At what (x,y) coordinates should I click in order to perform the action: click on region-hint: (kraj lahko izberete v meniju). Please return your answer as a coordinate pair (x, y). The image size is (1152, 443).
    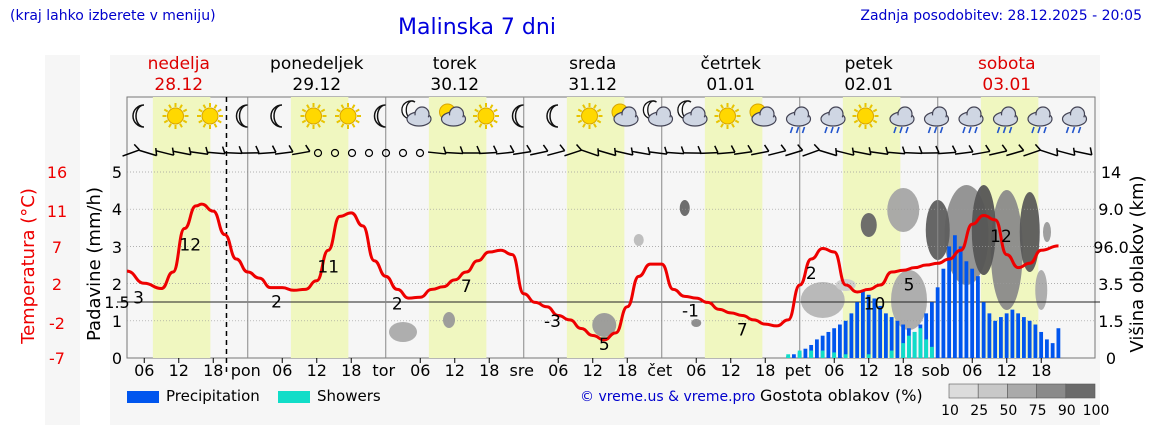
    Looking at the image, I should click on (113, 16).